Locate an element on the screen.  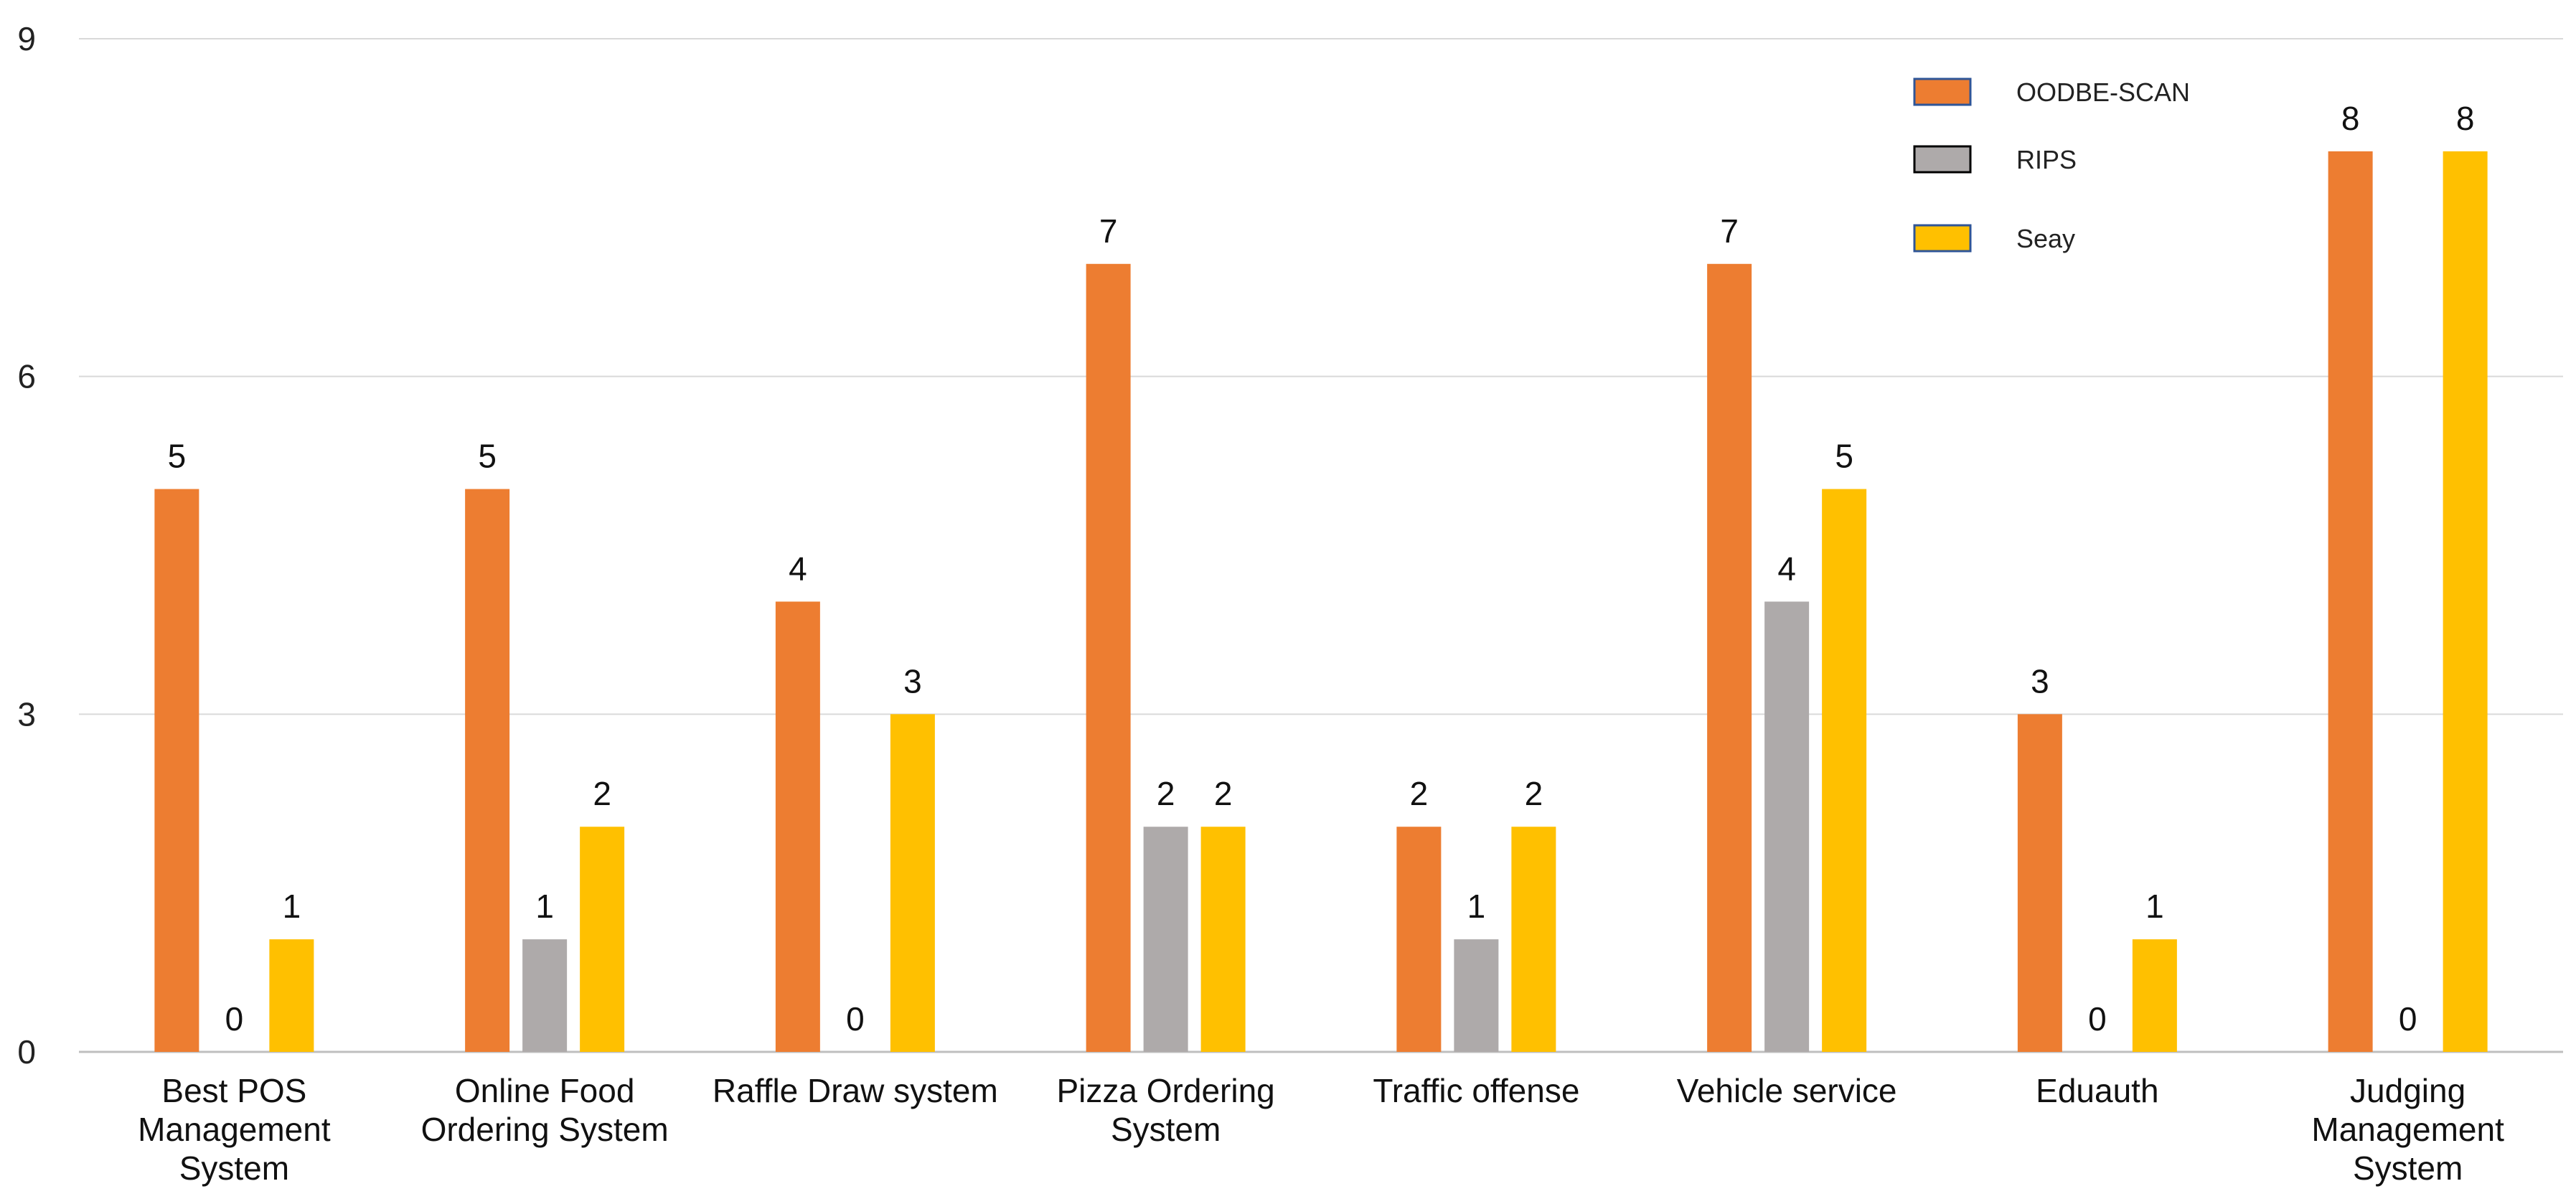
x-category-label-2: Raffle Draw system is located at coordinates (855, 1090).